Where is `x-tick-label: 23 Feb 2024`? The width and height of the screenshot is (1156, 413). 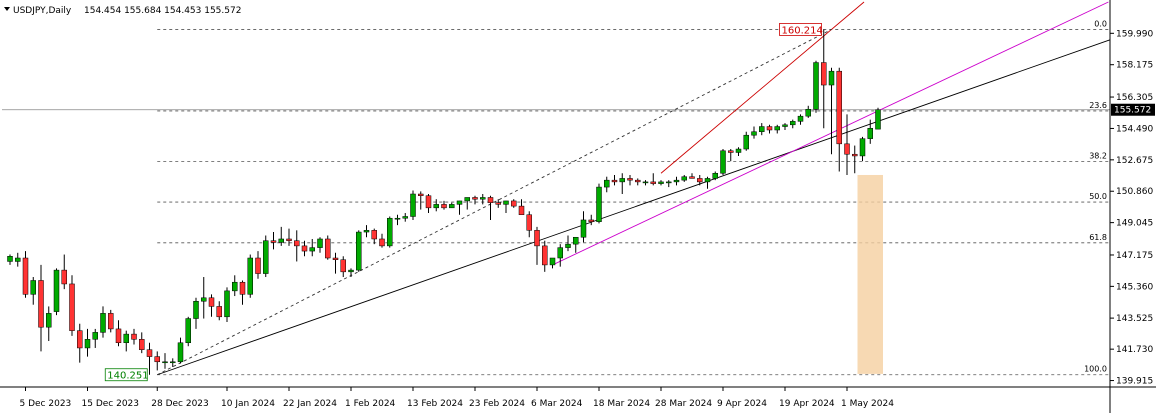 x-tick-label: 23 Feb 2024 is located at coordinates (497, 404).